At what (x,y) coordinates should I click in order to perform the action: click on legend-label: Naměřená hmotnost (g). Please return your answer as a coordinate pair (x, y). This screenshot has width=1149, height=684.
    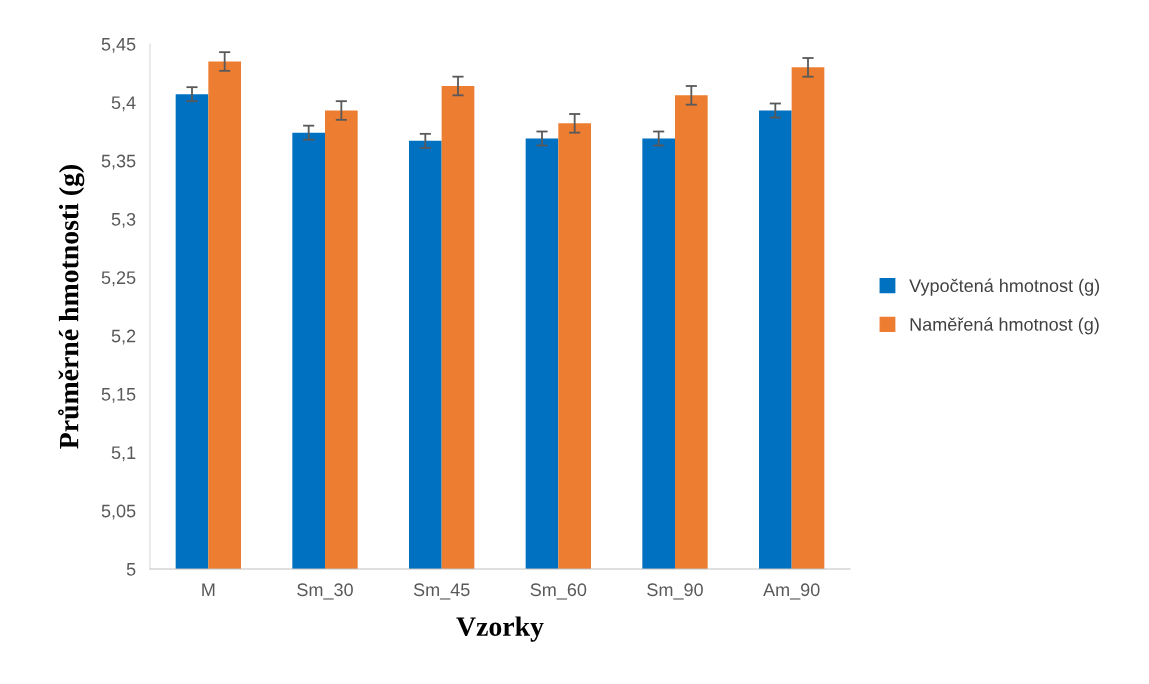
    Looking at the image, I should click on (1004, 326).